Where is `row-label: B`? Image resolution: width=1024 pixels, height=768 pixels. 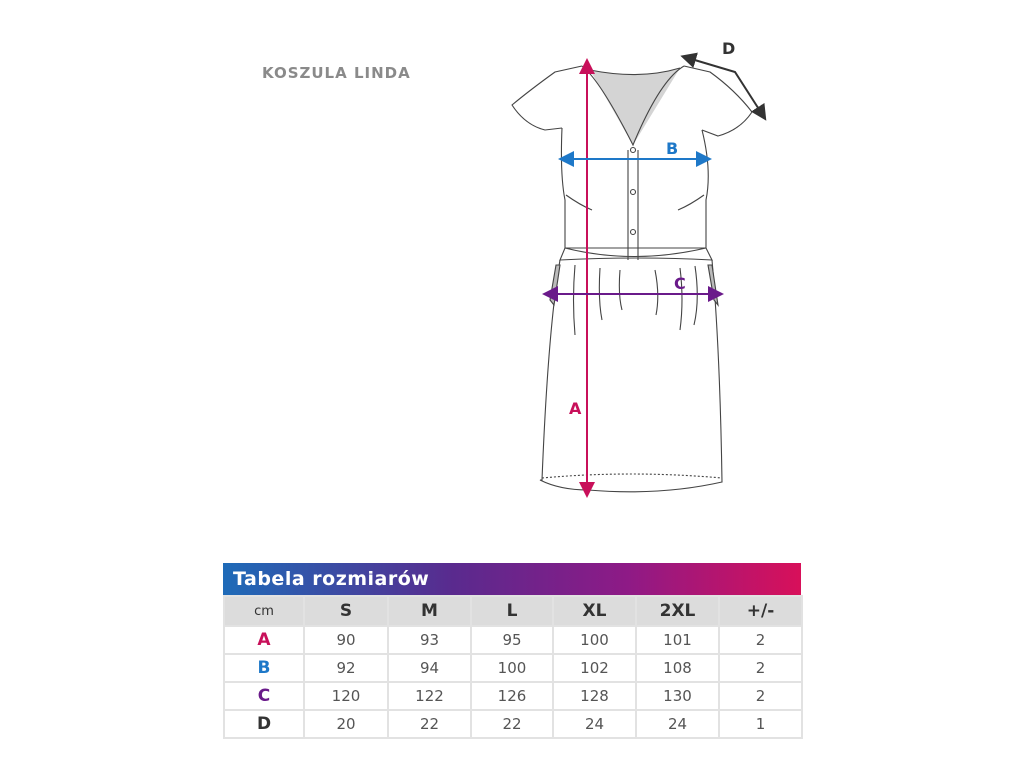
row-label: B is located at coordinates (264, 668).